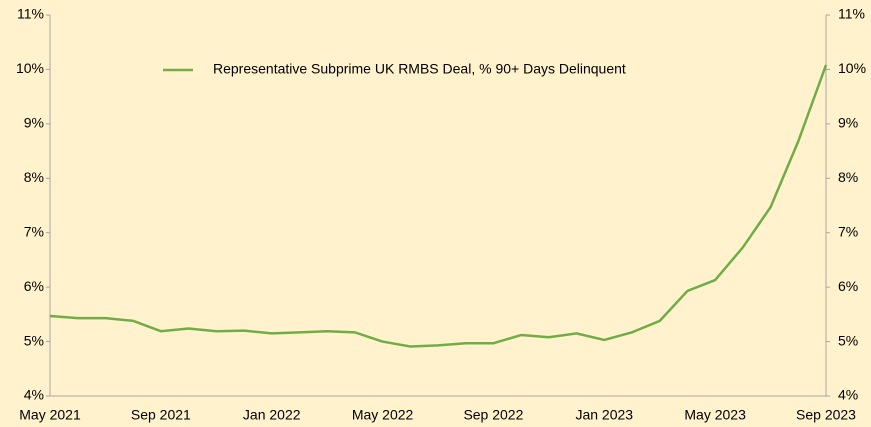 The image size is (871, 427). I want to click on x-tick-label: Sep 2021, so click(161, 415).